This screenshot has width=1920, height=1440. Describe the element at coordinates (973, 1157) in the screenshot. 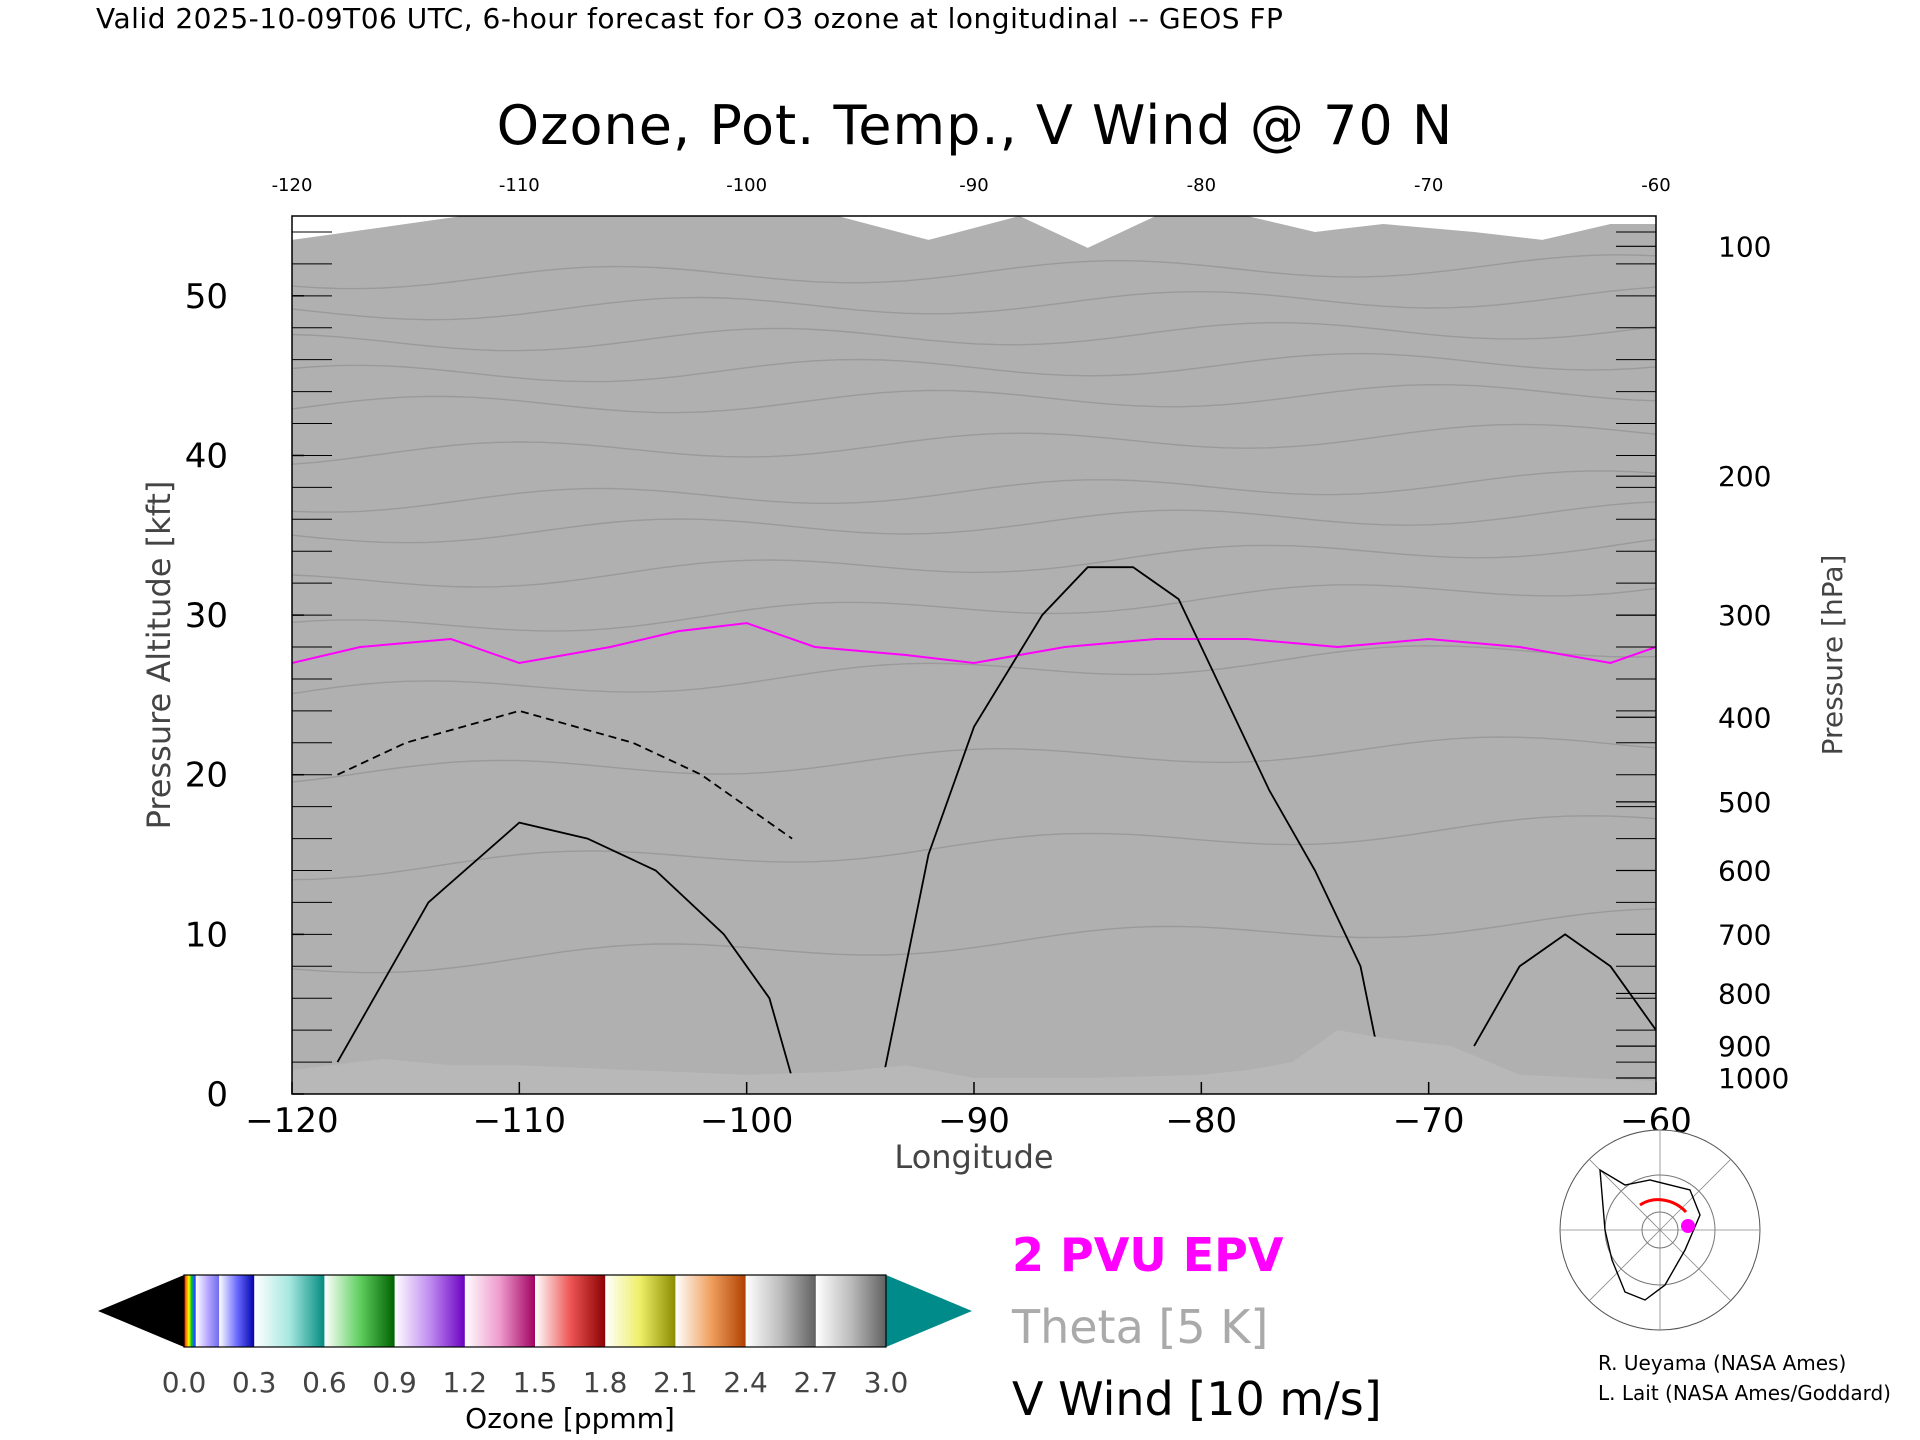

I see `x-axis-title: Longitude` at that location.